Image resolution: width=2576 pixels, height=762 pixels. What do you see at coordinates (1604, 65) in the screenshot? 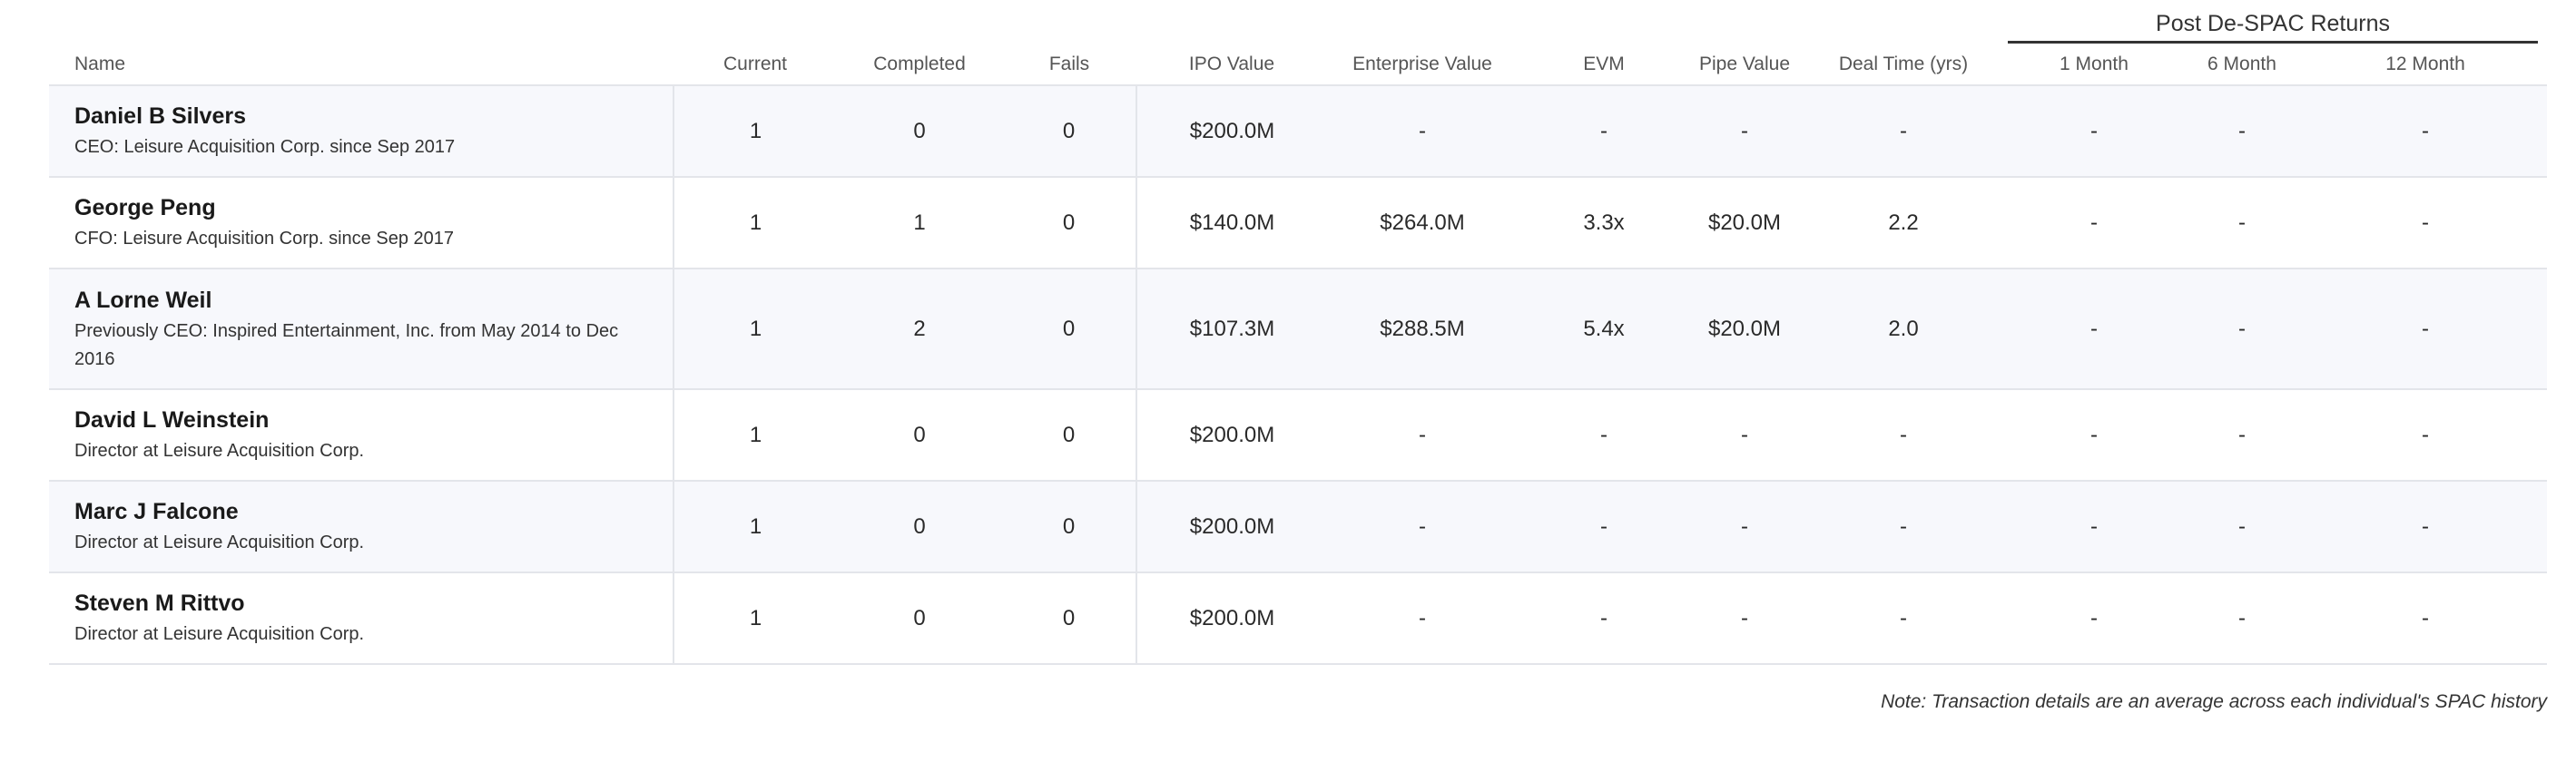
I see `col-header-evm: EVM` at bounding box center [1604, 65].